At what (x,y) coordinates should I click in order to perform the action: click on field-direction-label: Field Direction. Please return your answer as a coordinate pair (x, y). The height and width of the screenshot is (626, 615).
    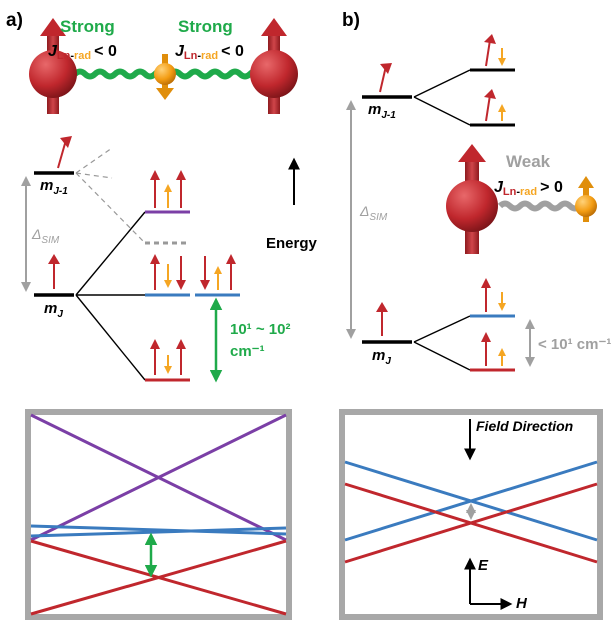
    Looking at the image, I should click on (524, 426).